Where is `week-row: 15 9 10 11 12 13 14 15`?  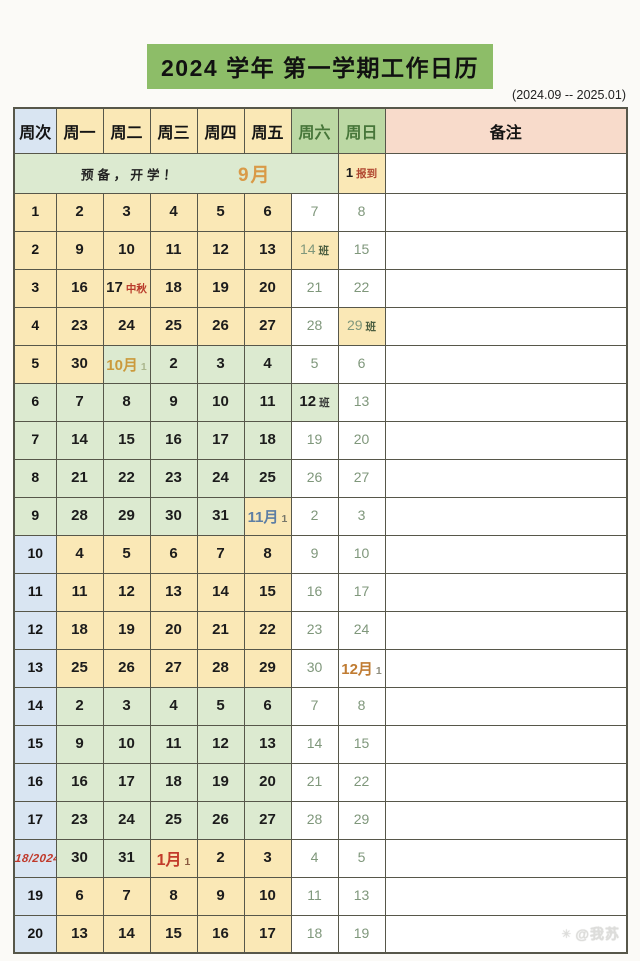
week-row: 15 9 10 11 12 13 14 15 is located at coordinates (320, 744).